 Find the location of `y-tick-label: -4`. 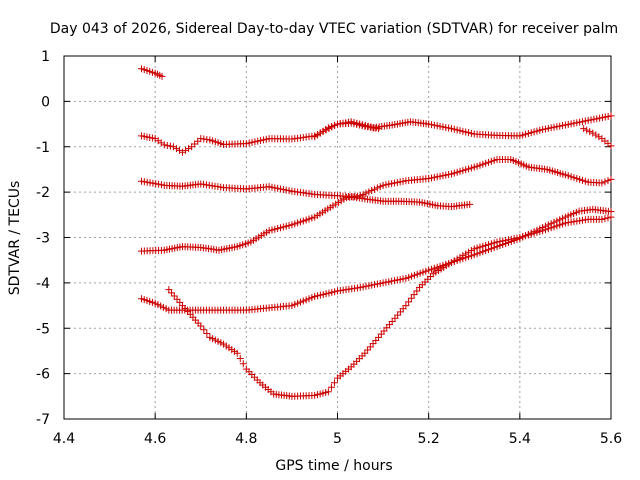

y-tick-label: -4 is located at coordinates (43, 284).